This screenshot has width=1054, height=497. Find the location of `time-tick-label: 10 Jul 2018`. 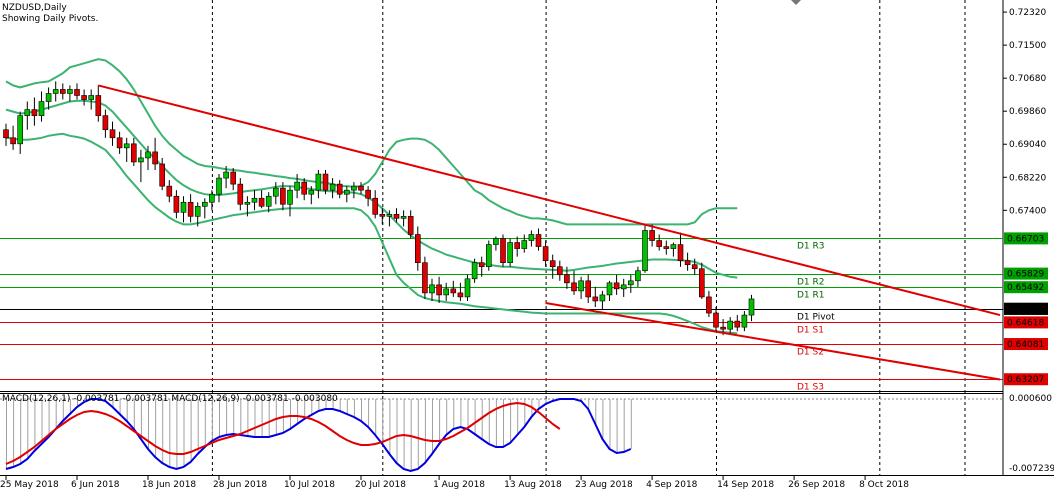

time-tick-label: 10 Jul 2018 is located at coordinates (309, 485).